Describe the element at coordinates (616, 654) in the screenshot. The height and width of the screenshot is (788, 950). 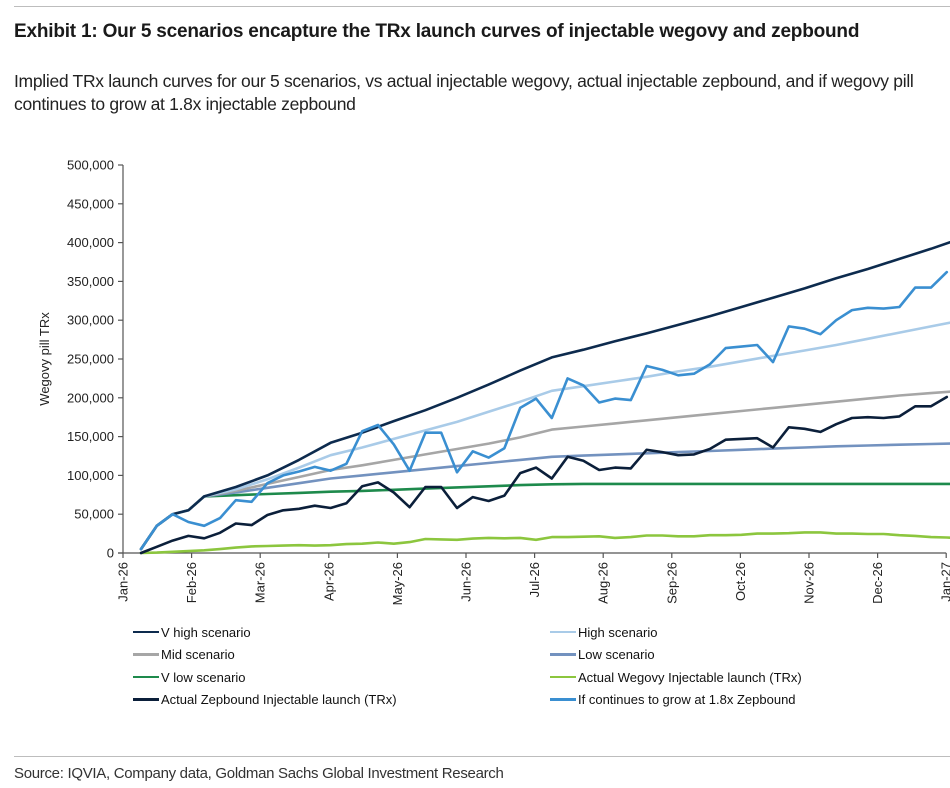
I see `legend-label: Low scenario` at that location.